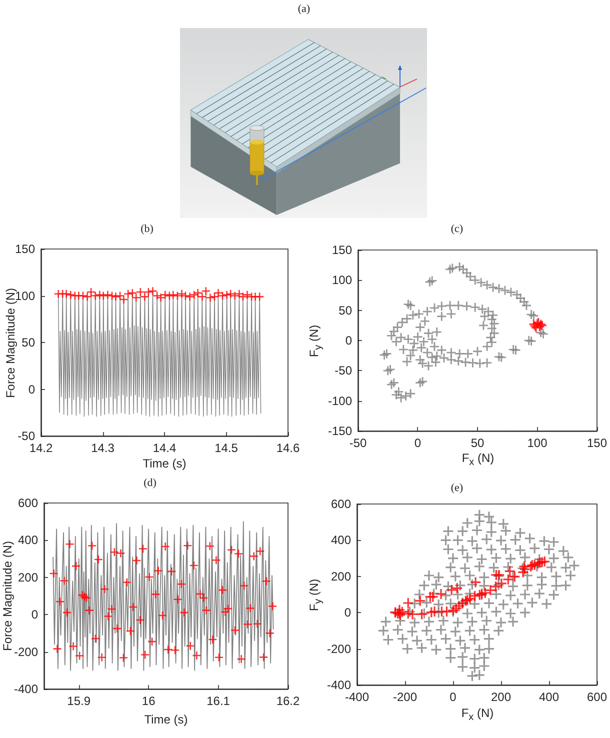 The height and width of the screenshot is (738, 610). What do you see at coordinates (103, 448) in the screenshot?
I see `x-tick-label: 14.3` at bounding box center [103, 448].